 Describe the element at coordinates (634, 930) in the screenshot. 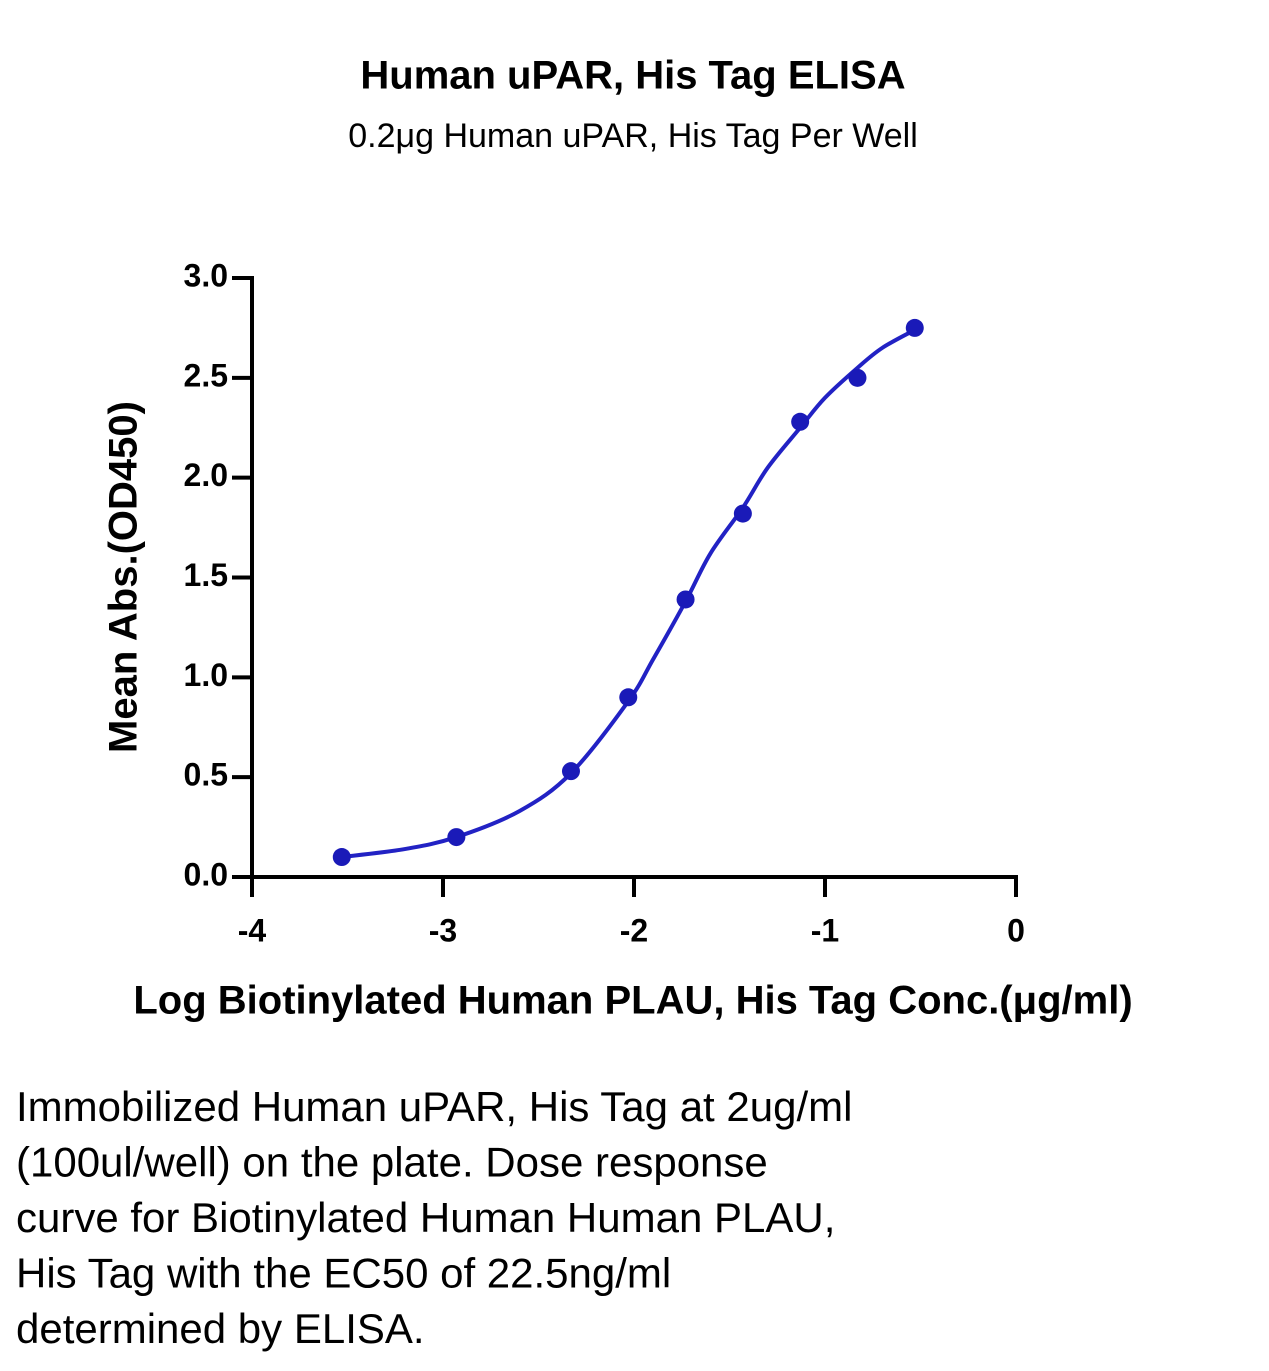

I see `x-tick-label: -2` at that location.